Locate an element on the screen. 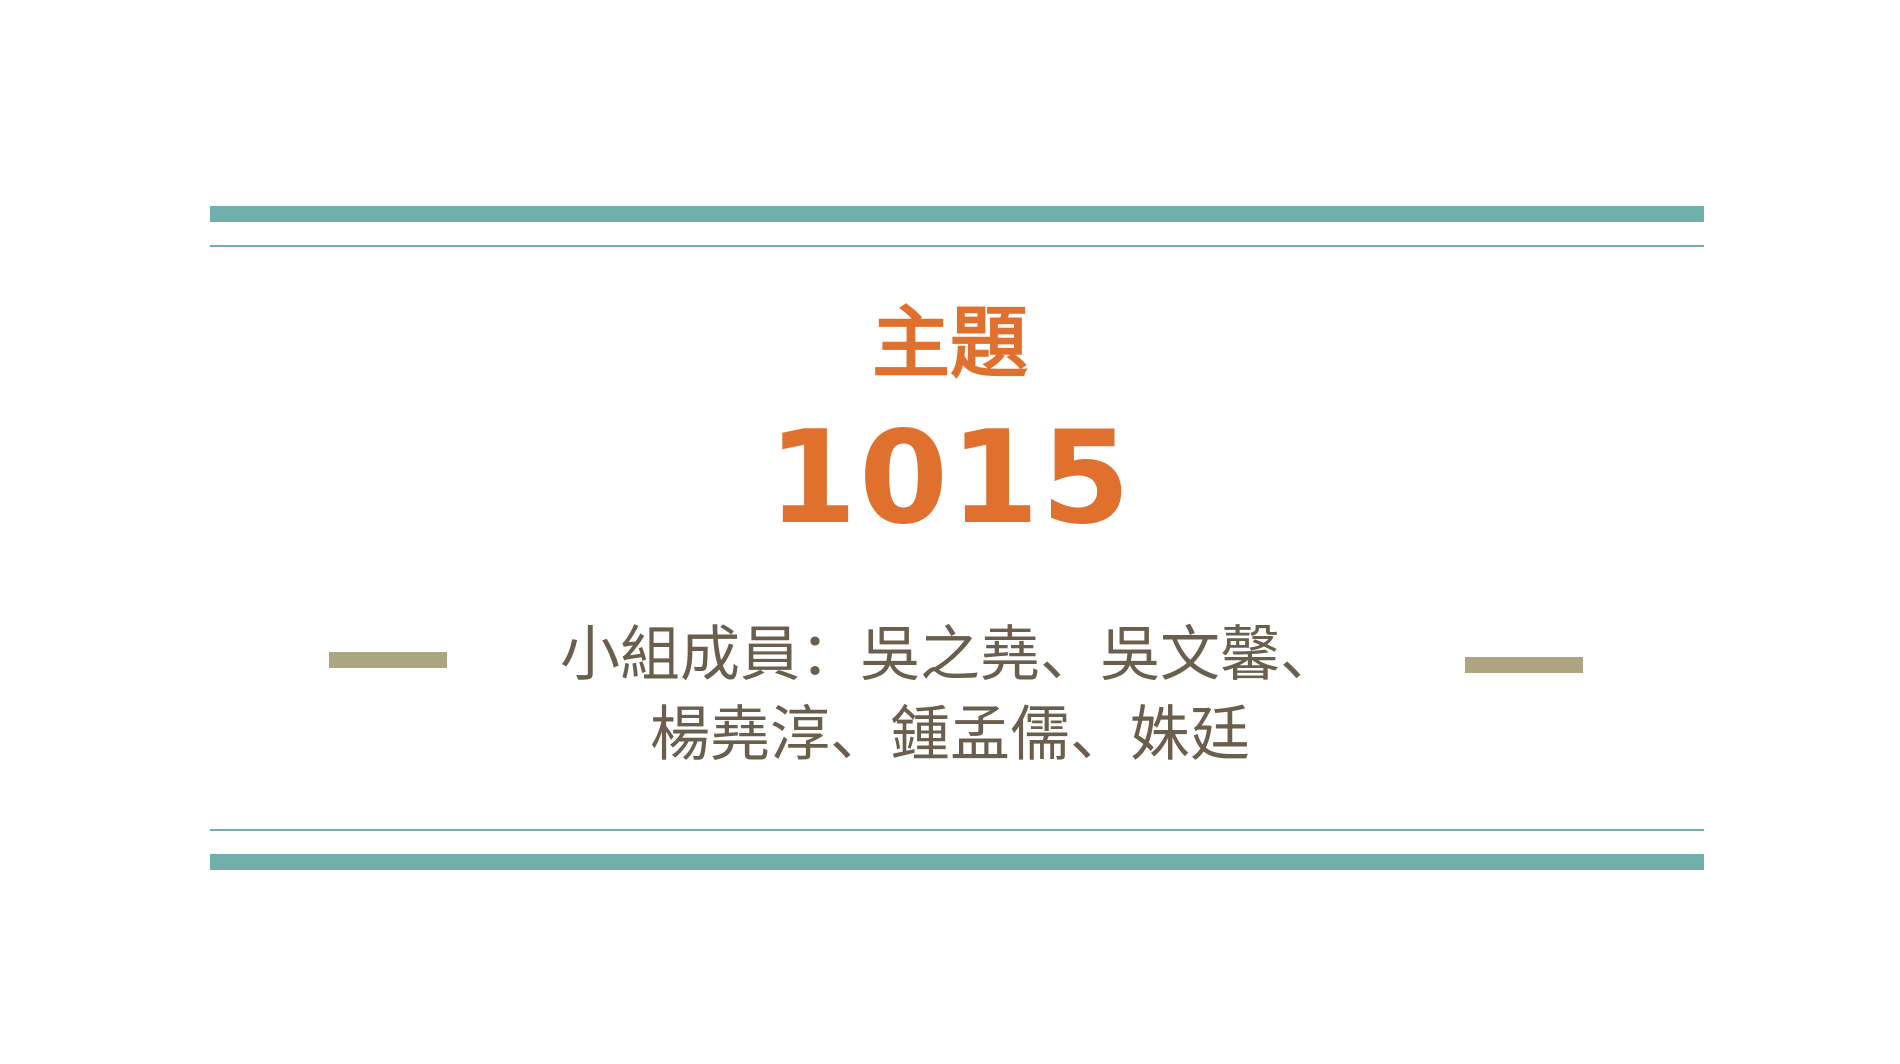  bottom-thick-rule is located at coordinates (957, 862).